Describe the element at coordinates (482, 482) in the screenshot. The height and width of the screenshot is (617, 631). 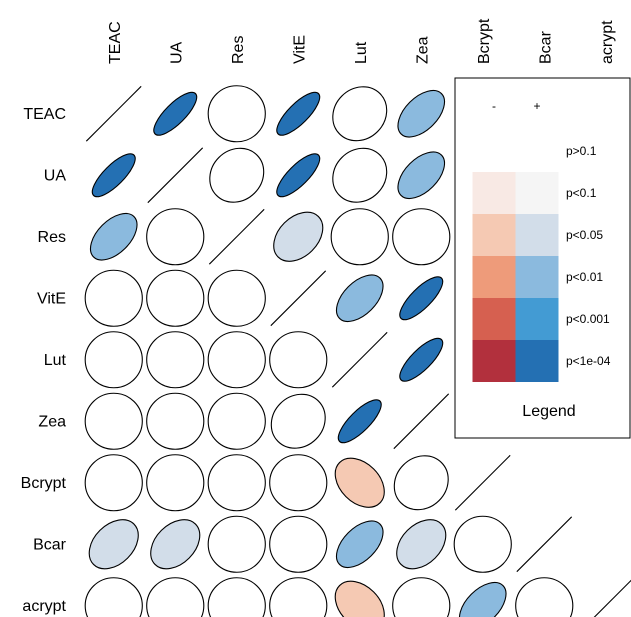
I see `diagonal-line-bcrypt` at that location.